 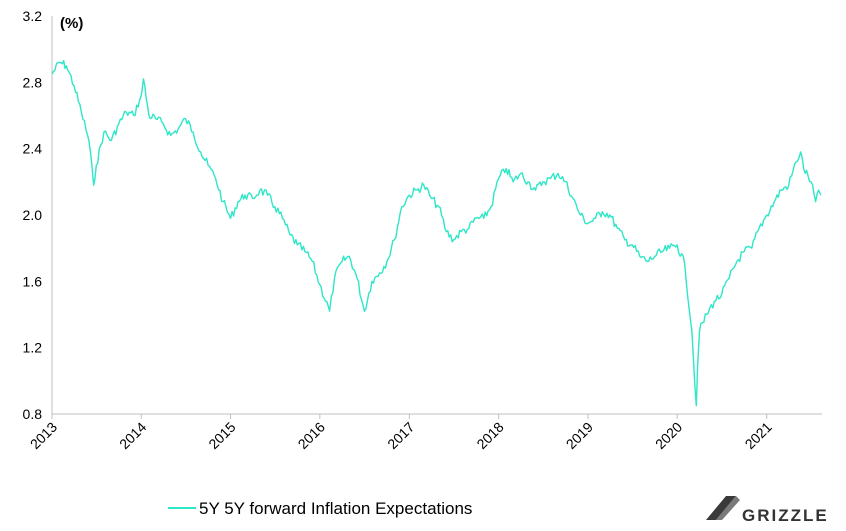 What do you see at coordinates (33, 414) in the screenshot?
I see `y-tick-label: 0.8` at bounding box center [33, 414].